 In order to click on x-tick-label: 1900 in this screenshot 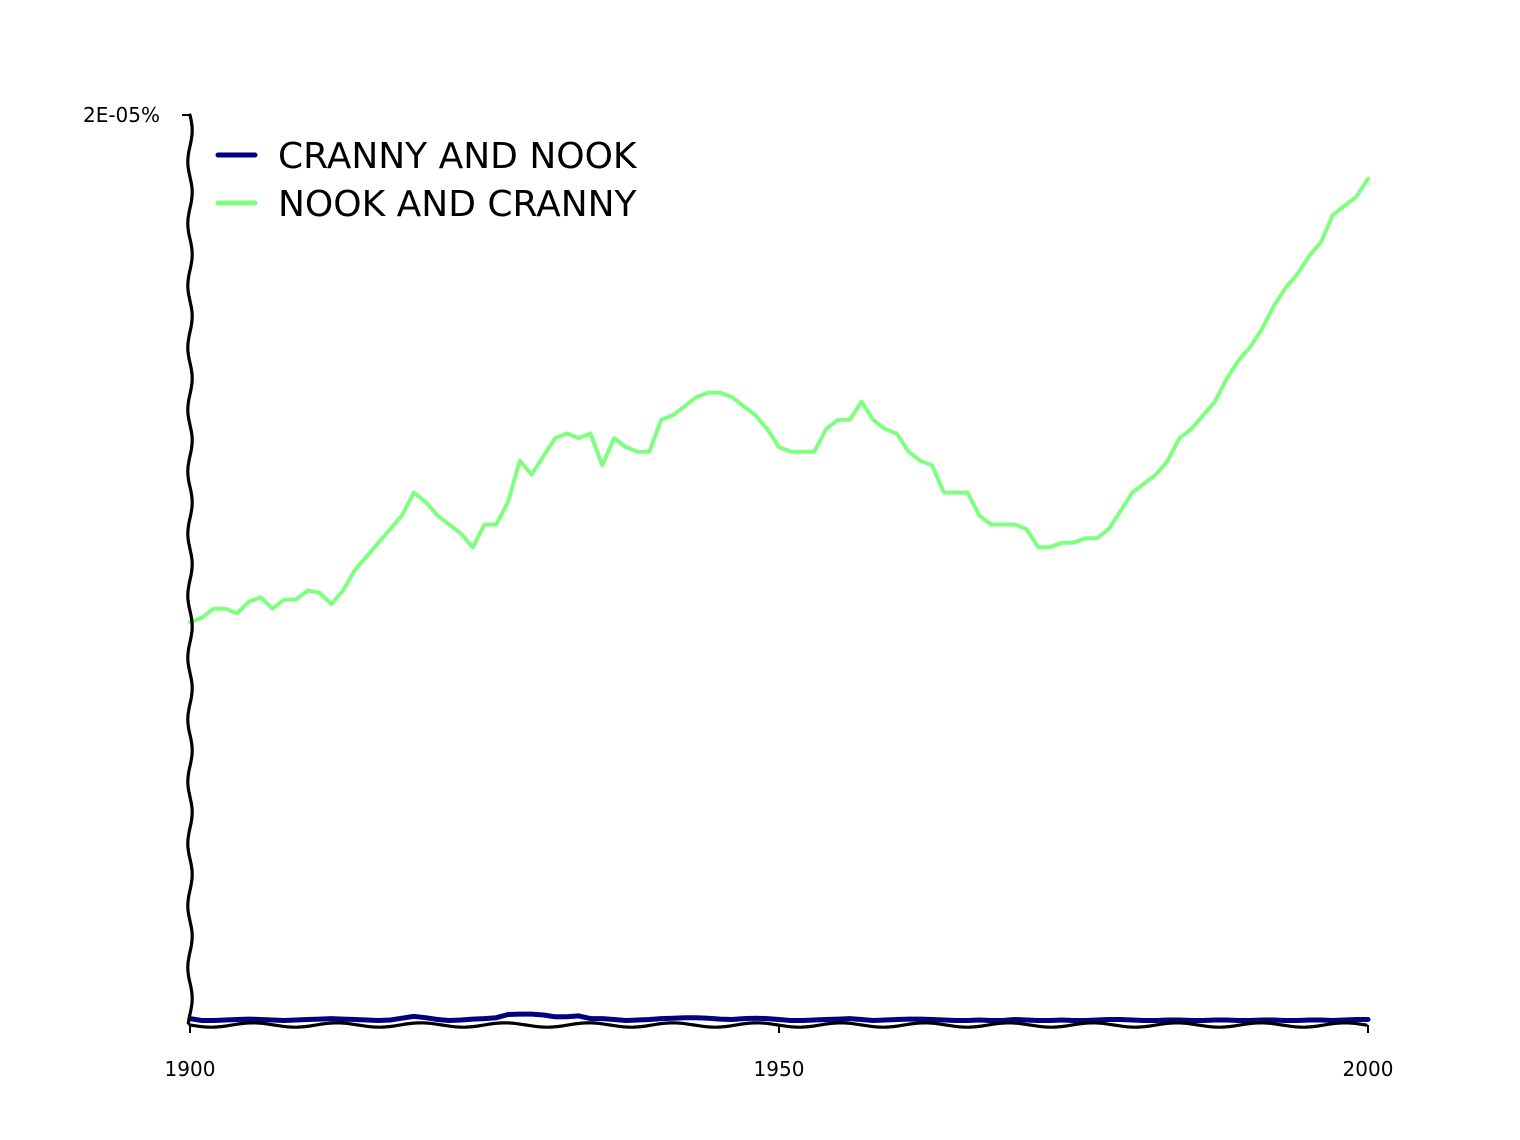, I will do `click(190, 1069)`.